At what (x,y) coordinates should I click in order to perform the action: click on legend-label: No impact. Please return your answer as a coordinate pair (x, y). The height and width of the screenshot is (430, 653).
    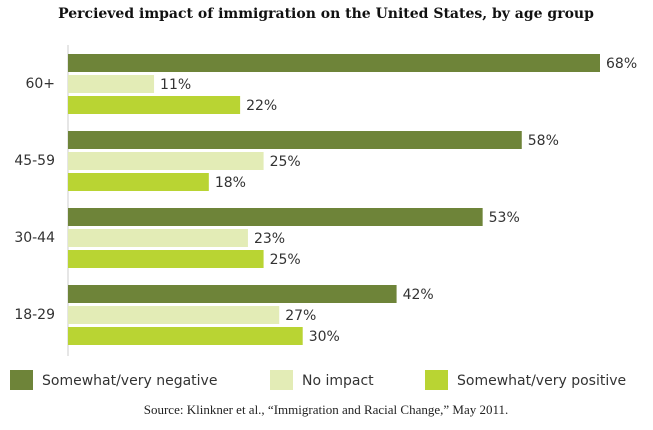
    Looking at the image, I should click on (338, 381).